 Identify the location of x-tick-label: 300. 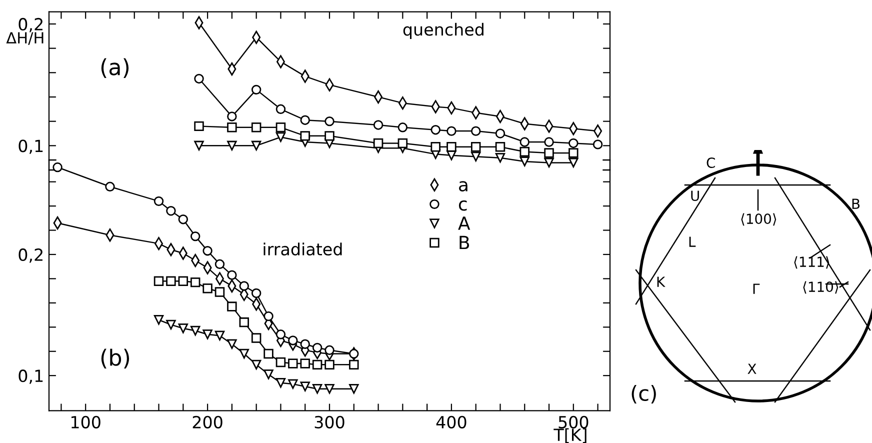
(329, 422).